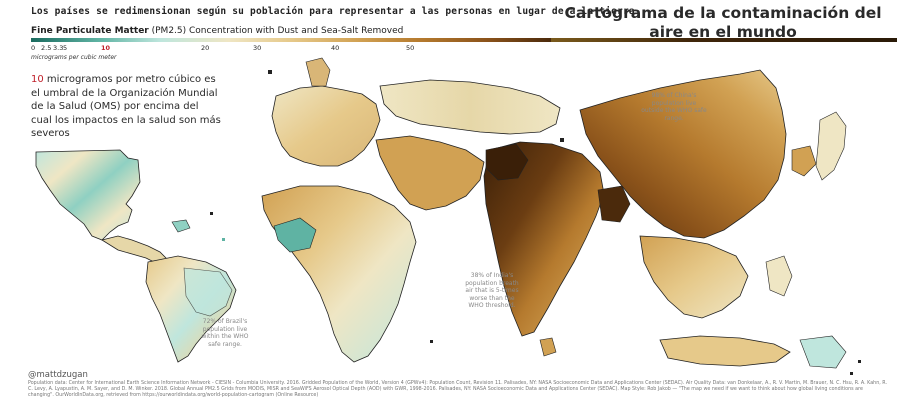  What do you see at coordinates (823, 352) in the screenshot?
I see `region-oceania` at bounding box center [823, 352].